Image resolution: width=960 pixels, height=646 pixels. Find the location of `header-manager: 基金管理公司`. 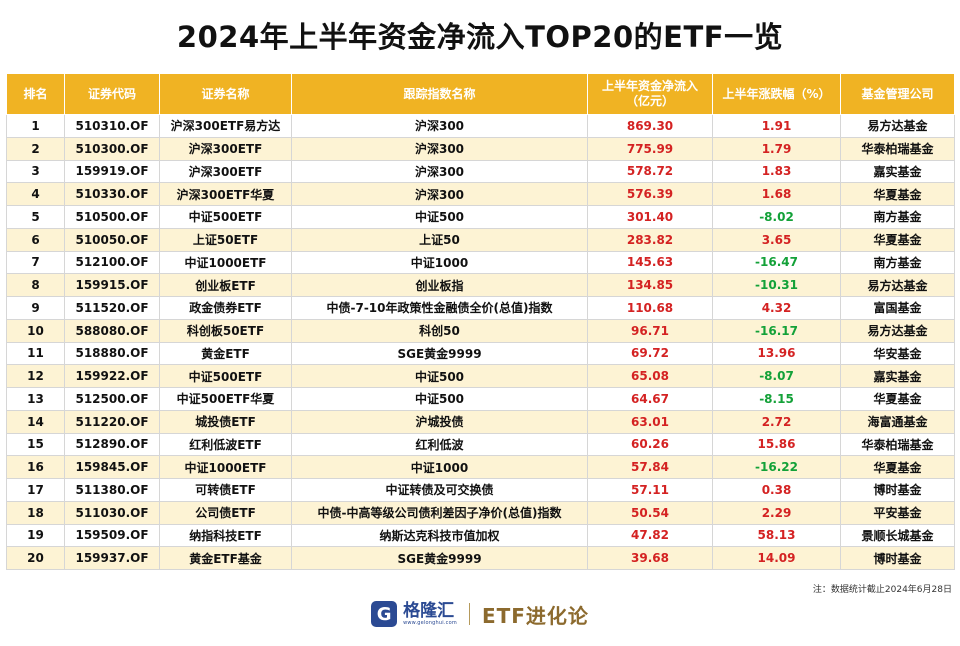

header-manager: 基金管理公司 is located at coordinates (897, 94).